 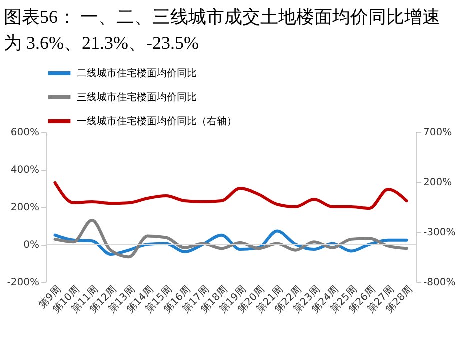 I want to click on y-tick-label: 600%, so click(x=25, y=133).